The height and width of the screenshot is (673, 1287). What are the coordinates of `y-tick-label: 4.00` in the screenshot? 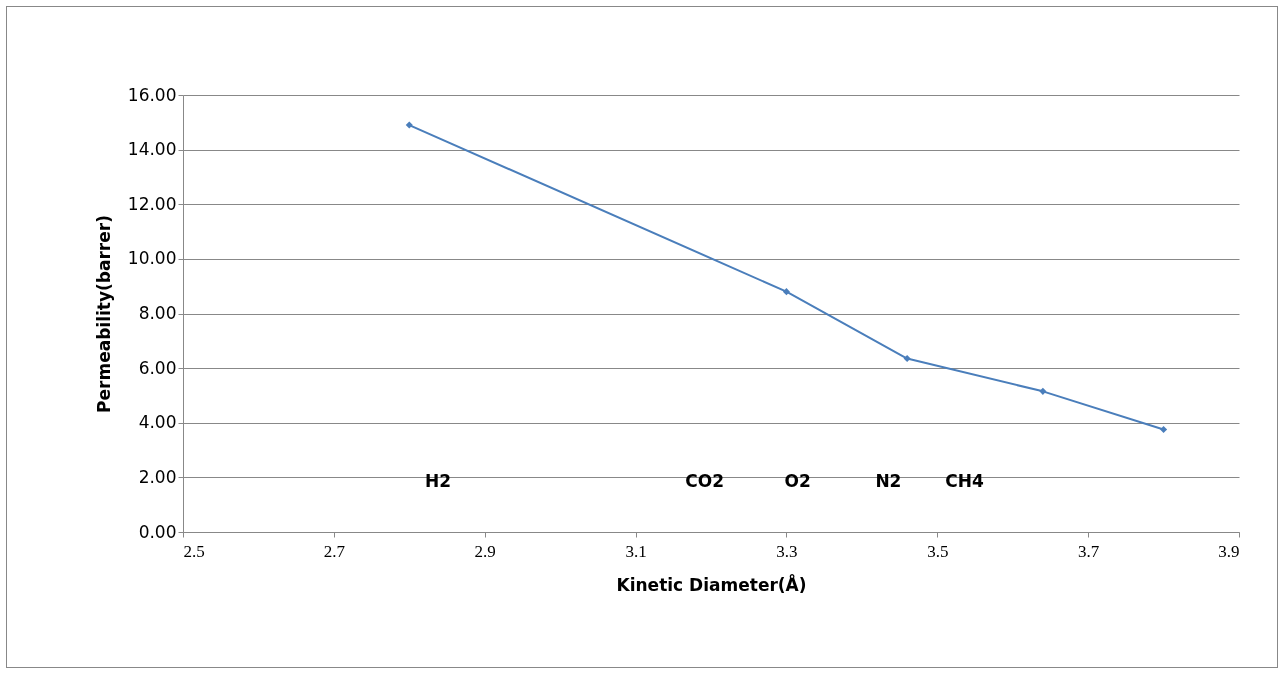 It's located at (157, 422).